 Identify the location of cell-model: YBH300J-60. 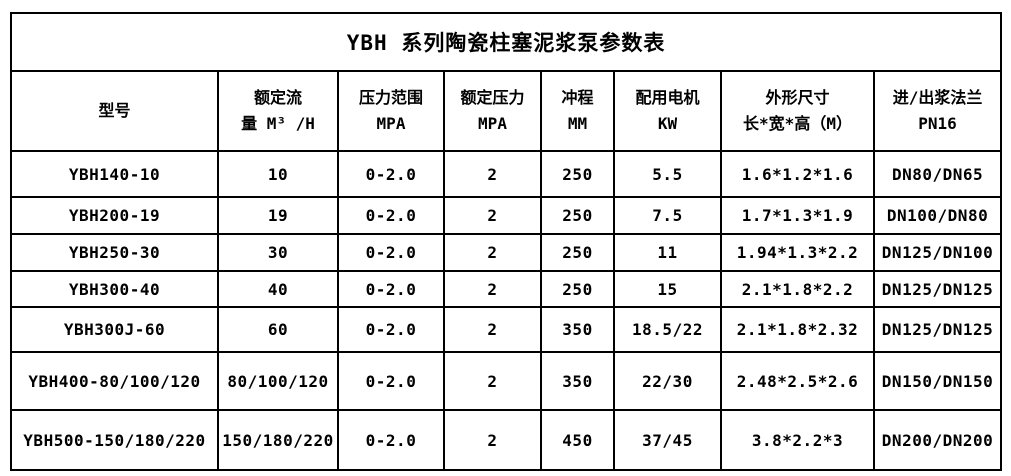
(114, 329).